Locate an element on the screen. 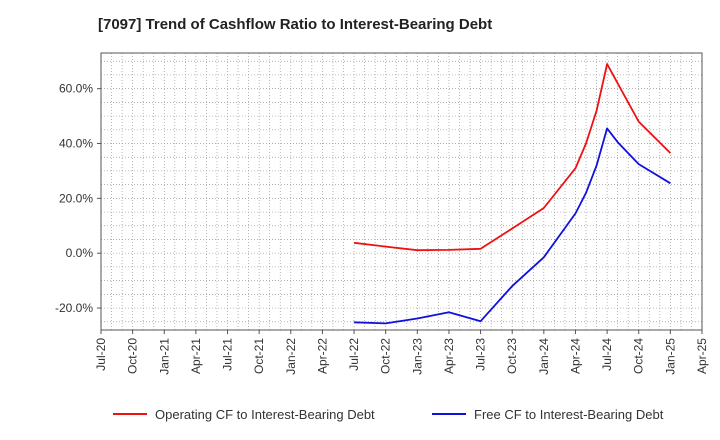 This screenshot has width=720, height=440. x-tick-label: Oct-22 is located at coordinates (386, 356).